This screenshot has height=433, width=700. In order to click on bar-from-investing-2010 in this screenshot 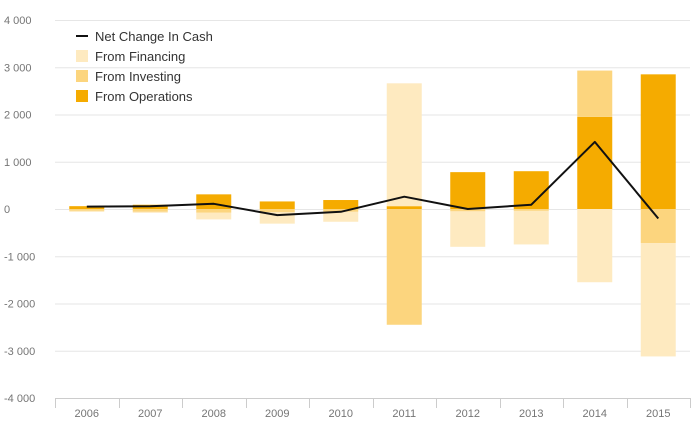, I will do `click(341, 210)`.